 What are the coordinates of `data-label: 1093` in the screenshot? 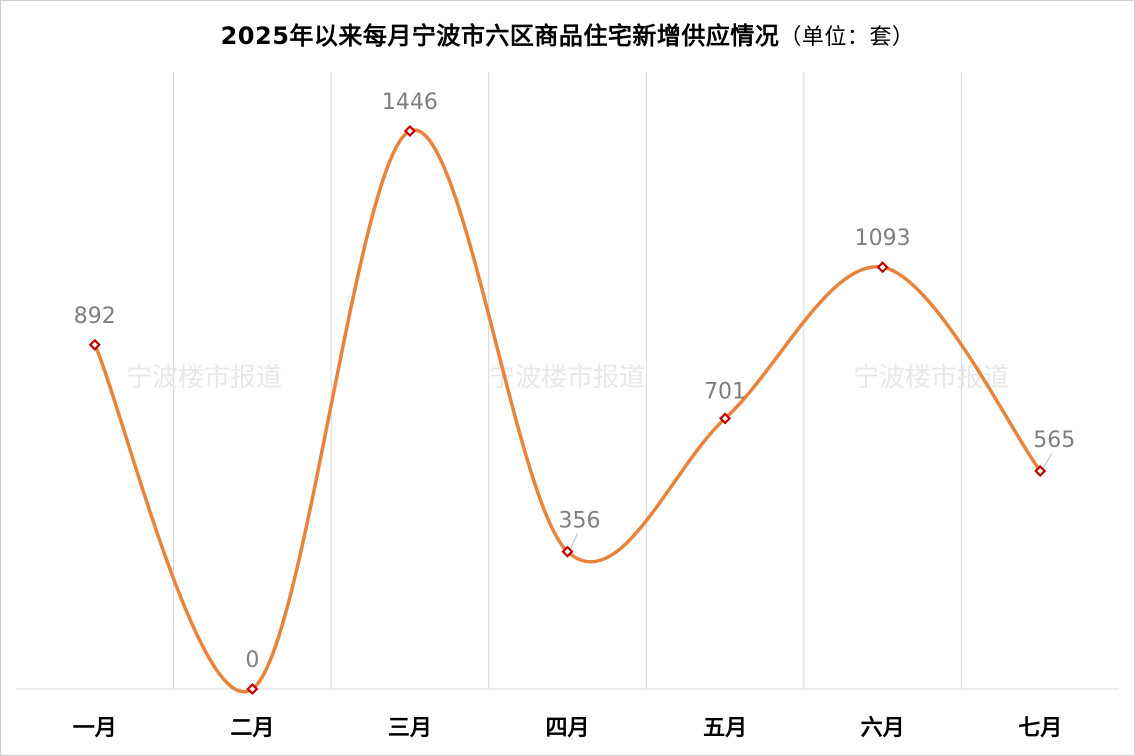 It's located at (883, 238).